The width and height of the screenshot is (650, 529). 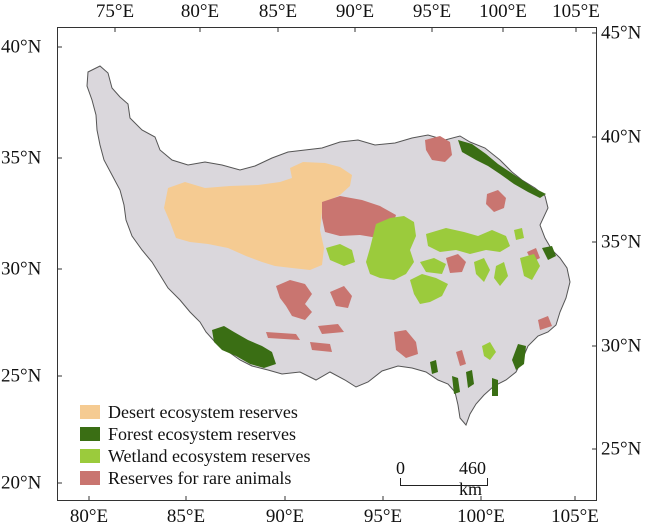 I want to click on wetland-reserves, so click(x=433, y=288).